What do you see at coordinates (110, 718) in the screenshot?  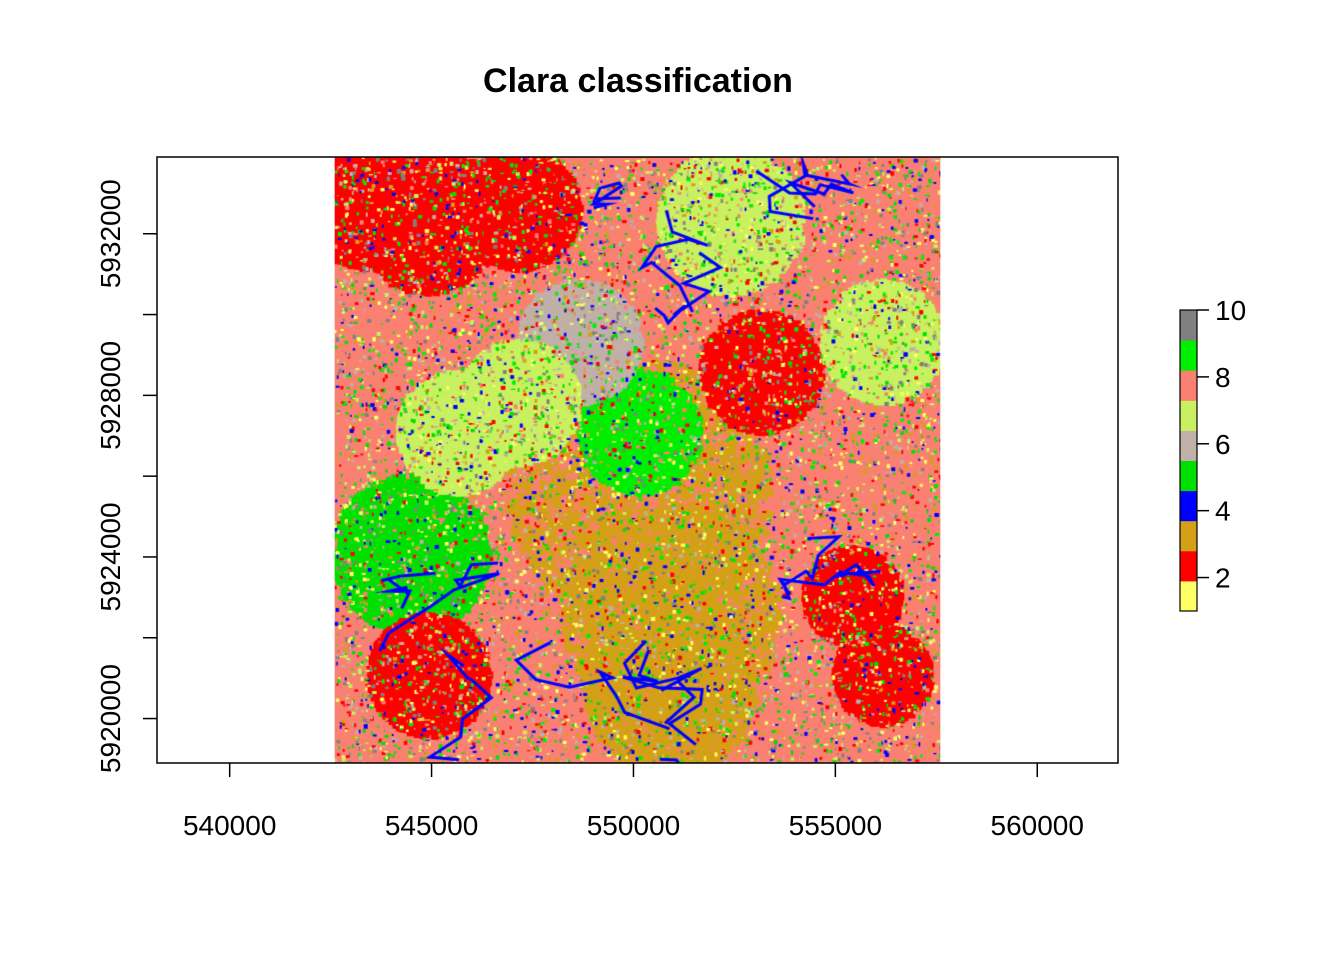 I see `y-tick-label: 5920000` at bounding box center [110, 718].